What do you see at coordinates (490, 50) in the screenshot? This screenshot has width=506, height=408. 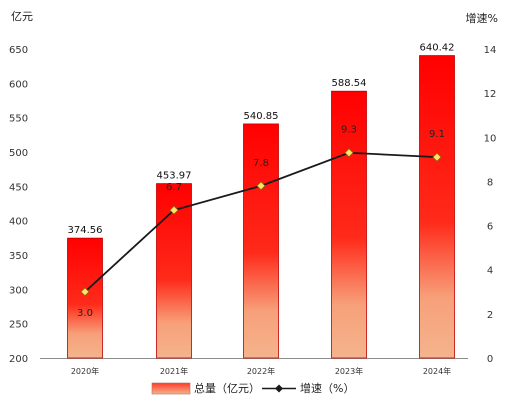 I see `y-right-tick-7: 14` at bounding box center [490, 50].